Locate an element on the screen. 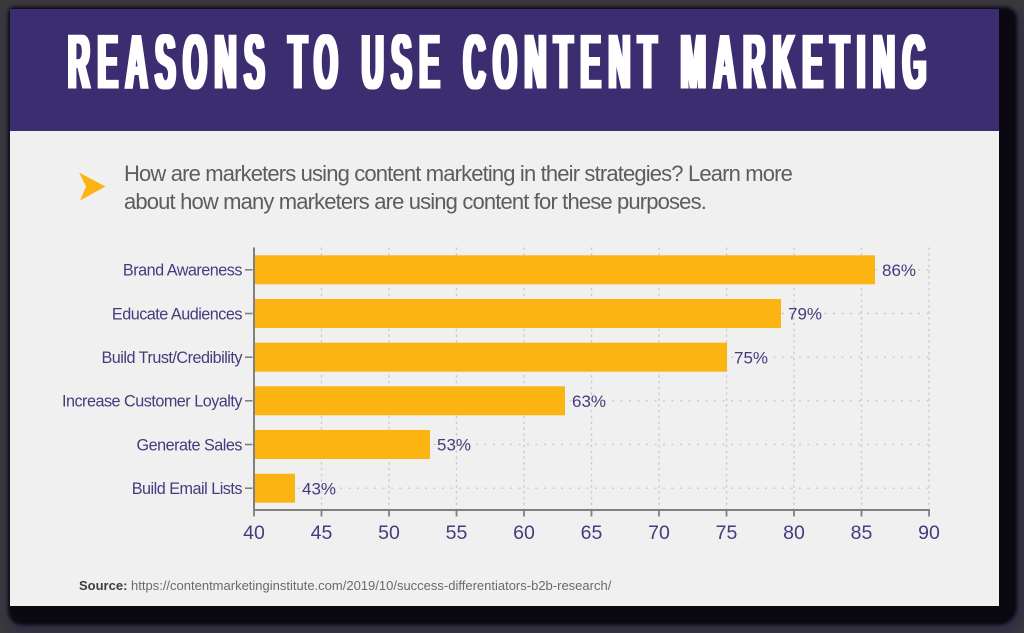 The image size is (1024, 633). svg-text:REASONS TO USE CONTENT MARKETI: REASONS TO USE CONTENT MARKETING is located at coordinates (501, 62).